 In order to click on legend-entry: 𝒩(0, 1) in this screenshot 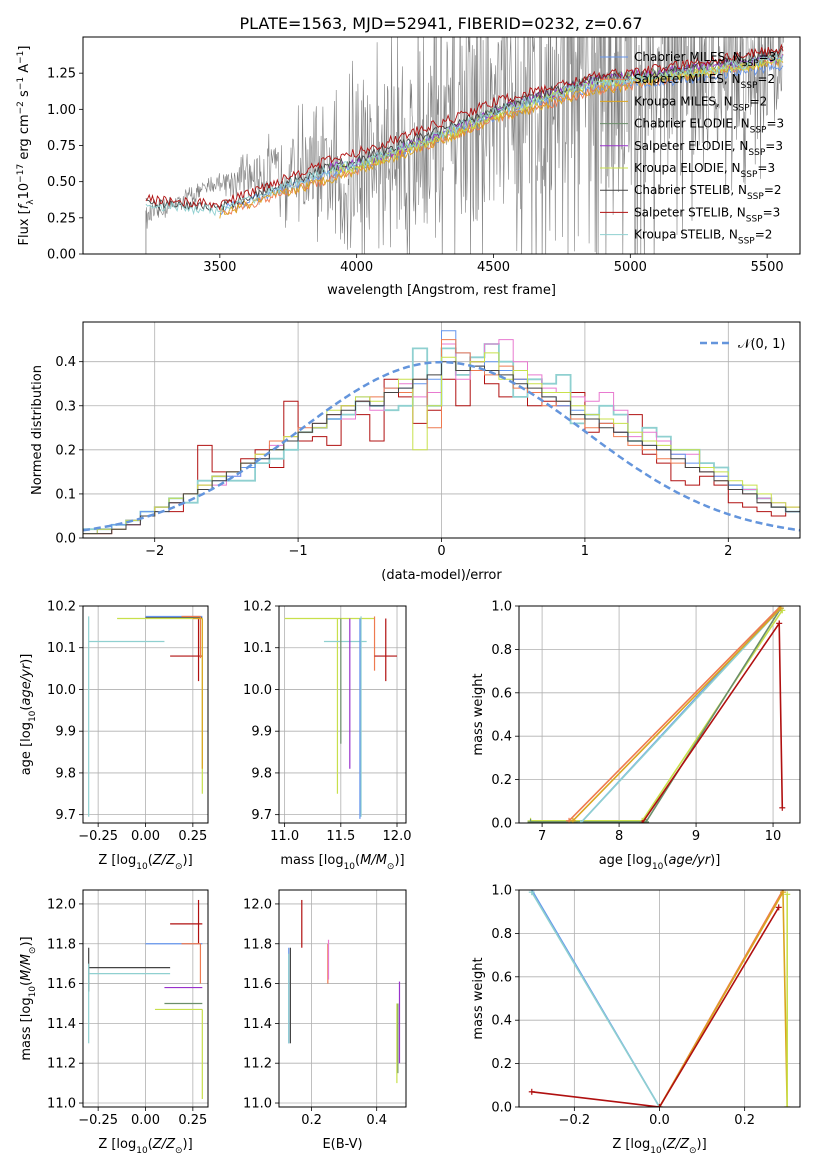, I will do `click(761, 344)`.